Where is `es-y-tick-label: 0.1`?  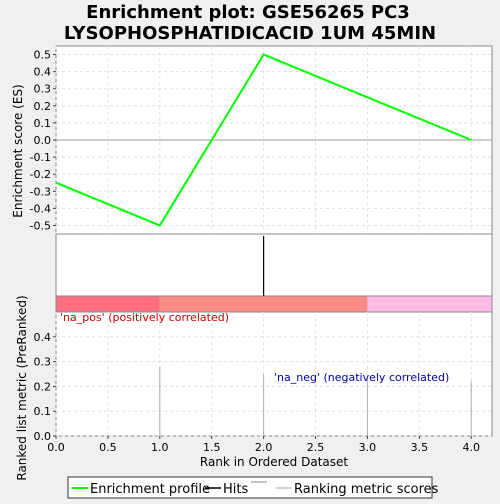 es-y-tick-label: 0.1 is located at coordinates (43, 123).